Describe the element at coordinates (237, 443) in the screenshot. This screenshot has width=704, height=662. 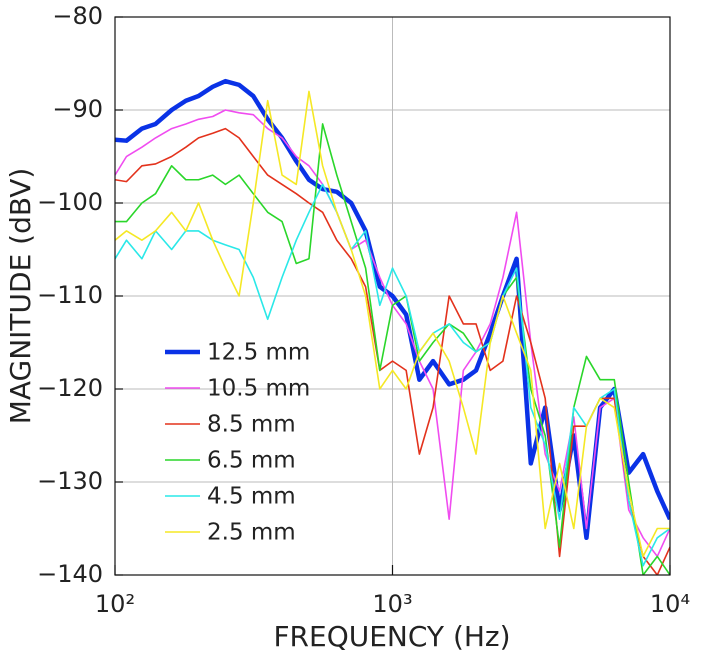
I see `legend: 12.5 mm 10.5 mm 8.5 mm 6.5 mm 4.5 mm 2.5 mm` at that location.